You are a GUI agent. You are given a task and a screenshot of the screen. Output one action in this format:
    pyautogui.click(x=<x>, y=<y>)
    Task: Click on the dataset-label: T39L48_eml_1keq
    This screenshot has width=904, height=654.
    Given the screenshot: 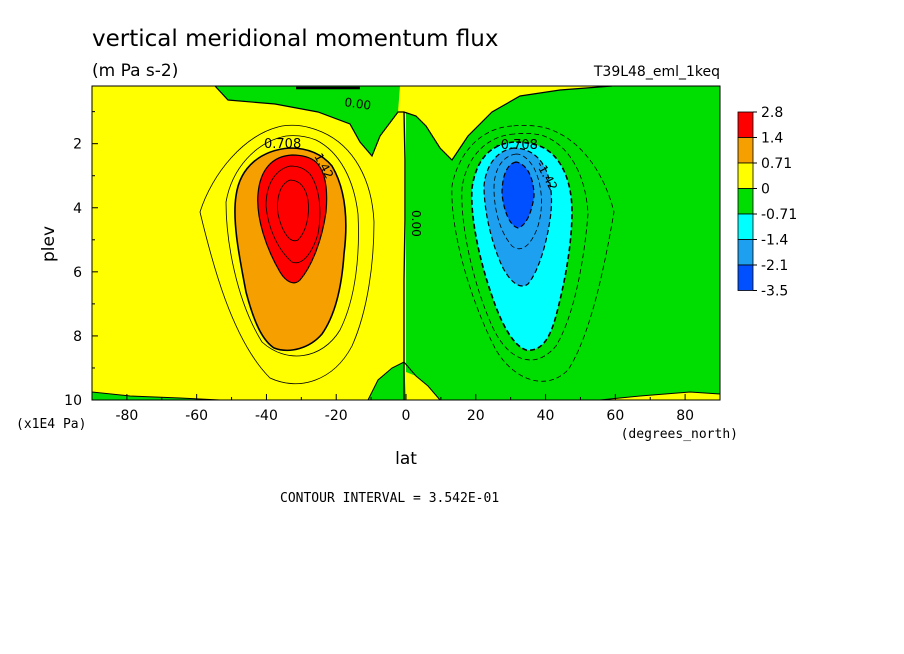 What is the action you would take?
    pyautogui.click(x=656, y=72)
    